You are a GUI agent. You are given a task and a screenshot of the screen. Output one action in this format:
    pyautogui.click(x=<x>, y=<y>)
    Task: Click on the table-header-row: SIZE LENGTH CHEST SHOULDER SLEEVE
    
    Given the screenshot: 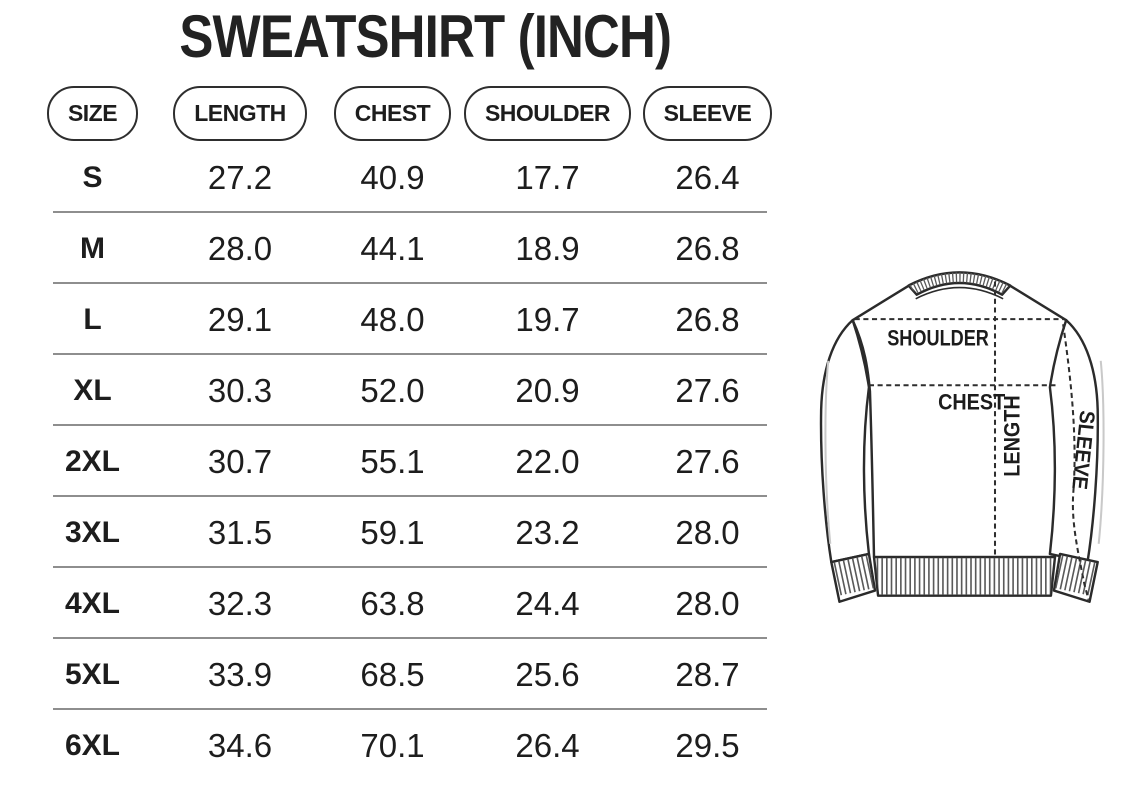 What is the action you would take?
    pyautogui.click(x=405, y=113)
    